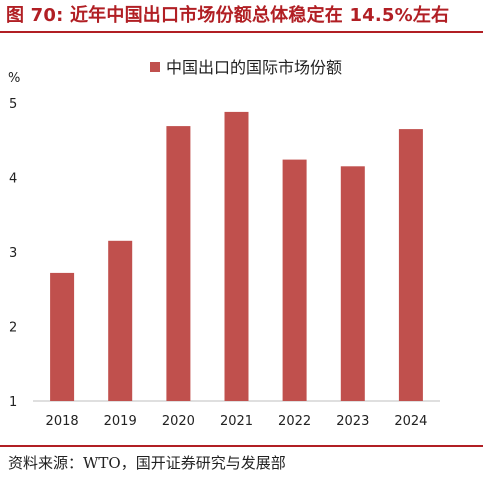 This screenshot has height=477, width=483. I want to click on legend: 中国出口的国际市场份额, so click(246, 67).